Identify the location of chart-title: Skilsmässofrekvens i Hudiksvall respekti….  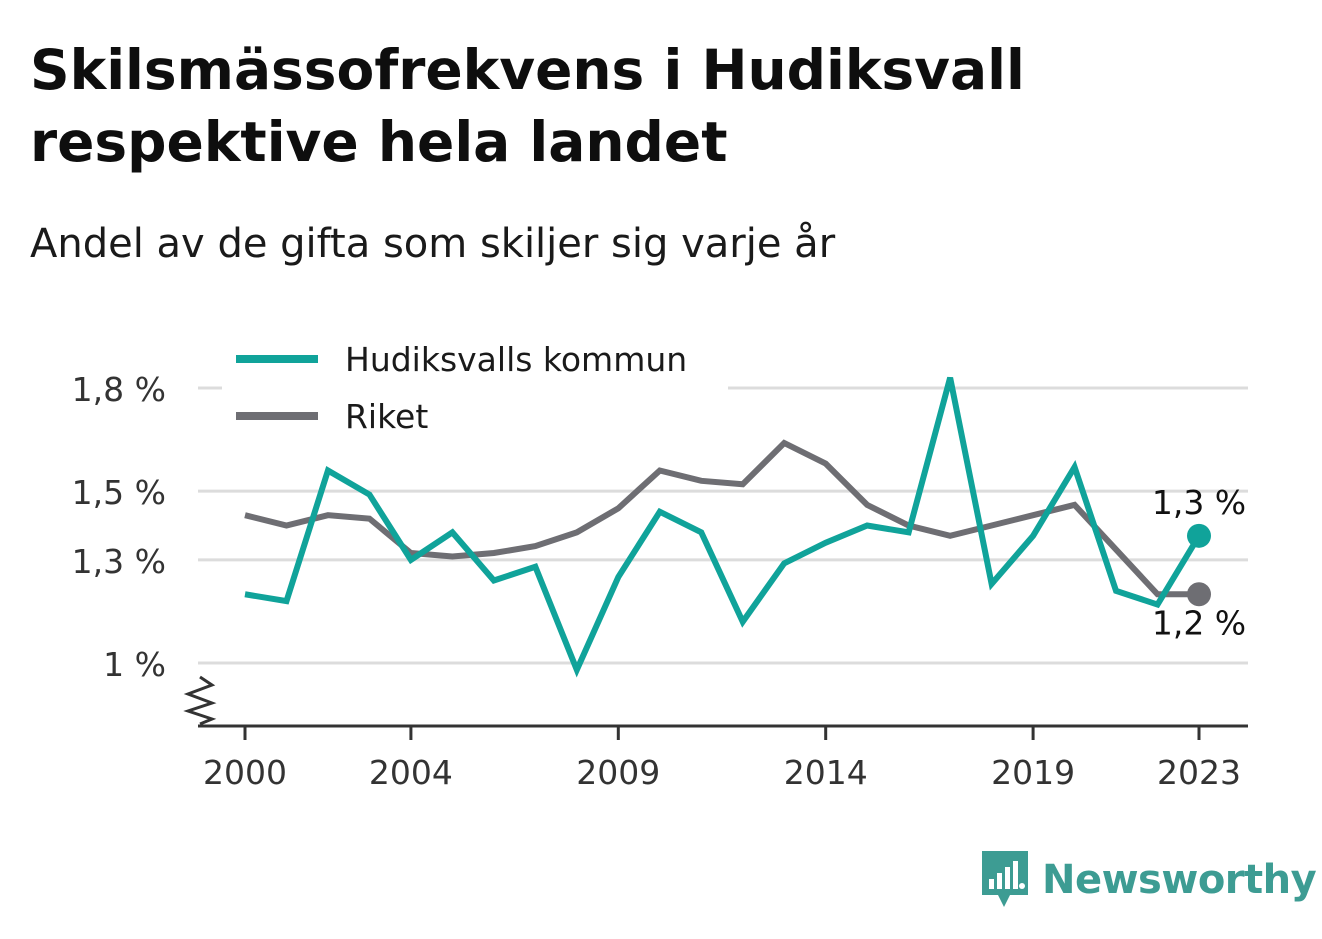
(527, 106).